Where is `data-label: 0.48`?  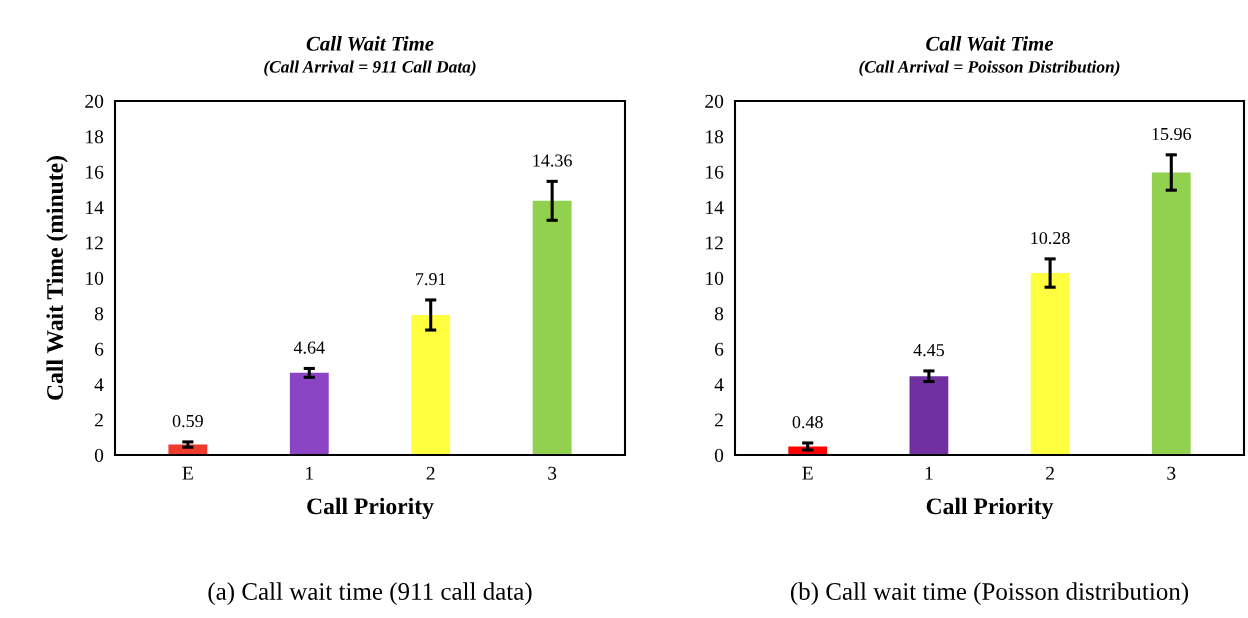 data-label: 0.48 is located at coordinates (807, 422).